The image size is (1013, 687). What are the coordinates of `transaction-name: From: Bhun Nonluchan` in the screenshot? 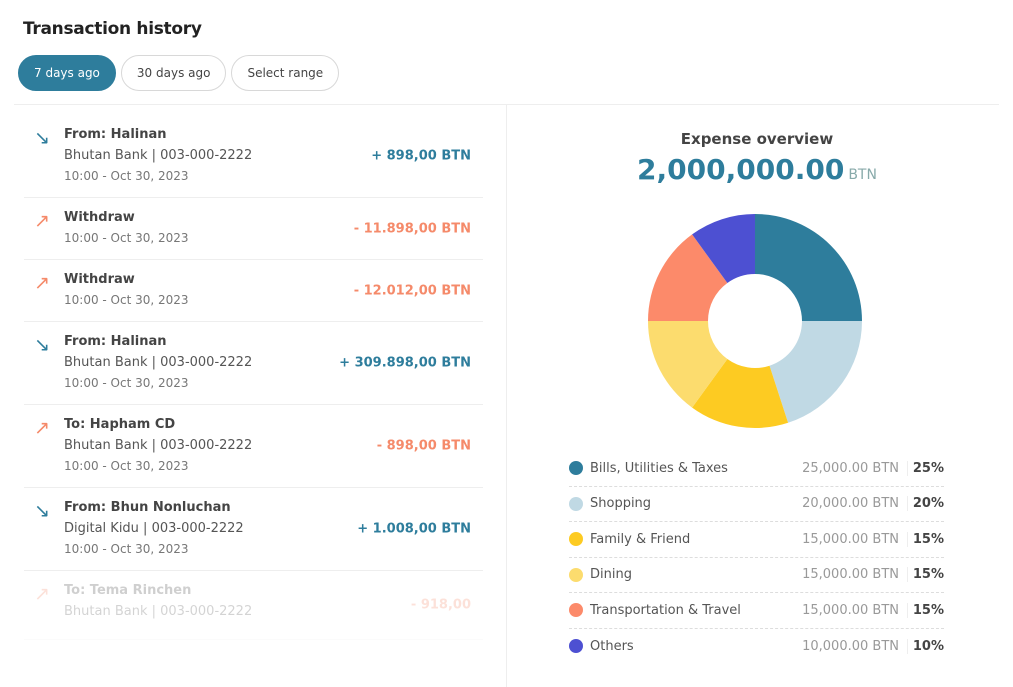 It's located at (147, 507).